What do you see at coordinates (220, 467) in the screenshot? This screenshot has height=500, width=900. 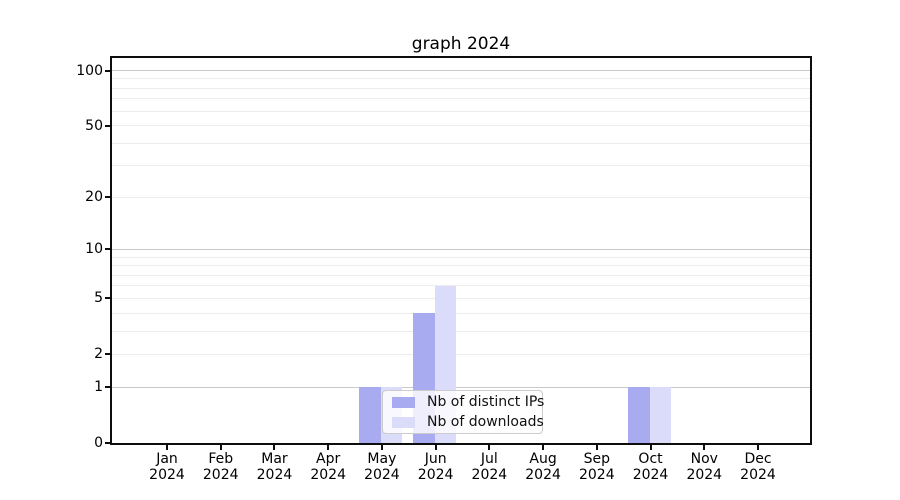 I see `x-tick-label: Feb 2024` at bounding box center [220, 467].